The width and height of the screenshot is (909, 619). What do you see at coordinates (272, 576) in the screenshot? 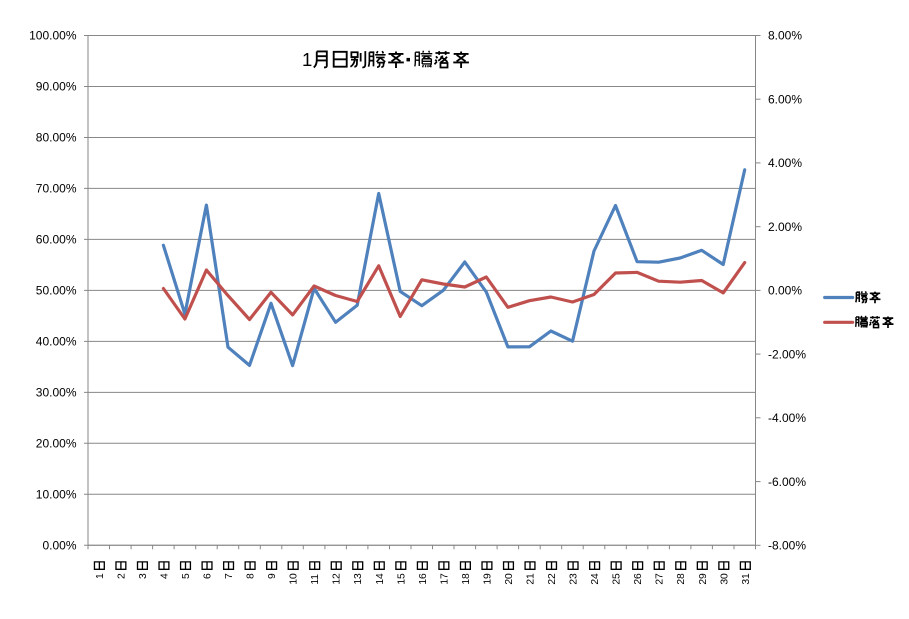
I see `svg-text: 9` at bounding box center [272, 576].